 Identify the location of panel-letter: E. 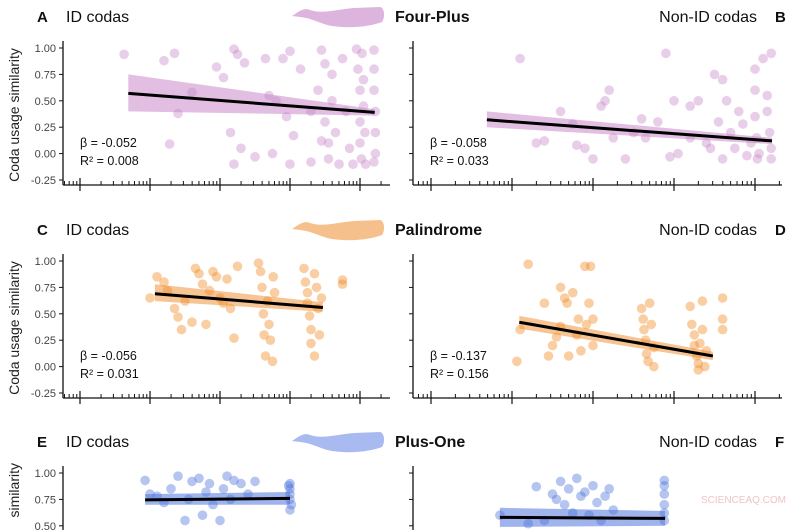
(42, 442).